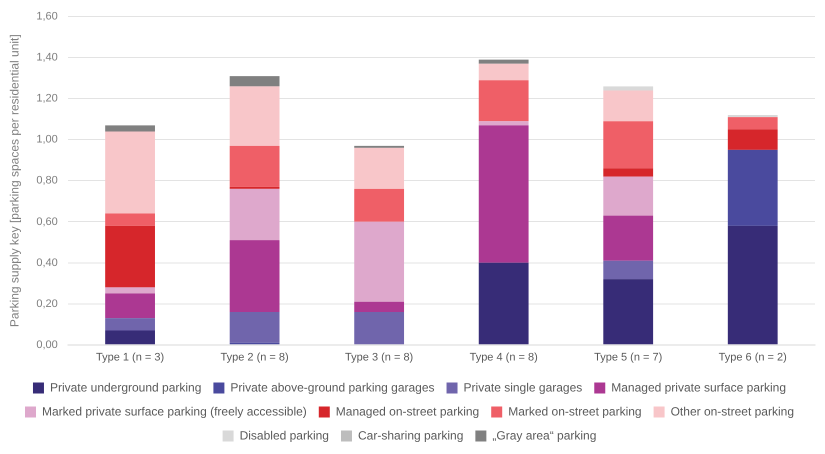 Image resolution: width=825 pixels, height=454 pixels. What do you see at coordinates (408, 411) in the screenshot?
I see `legend-label: Managed on-street parking` at bounding box center [408, 411].